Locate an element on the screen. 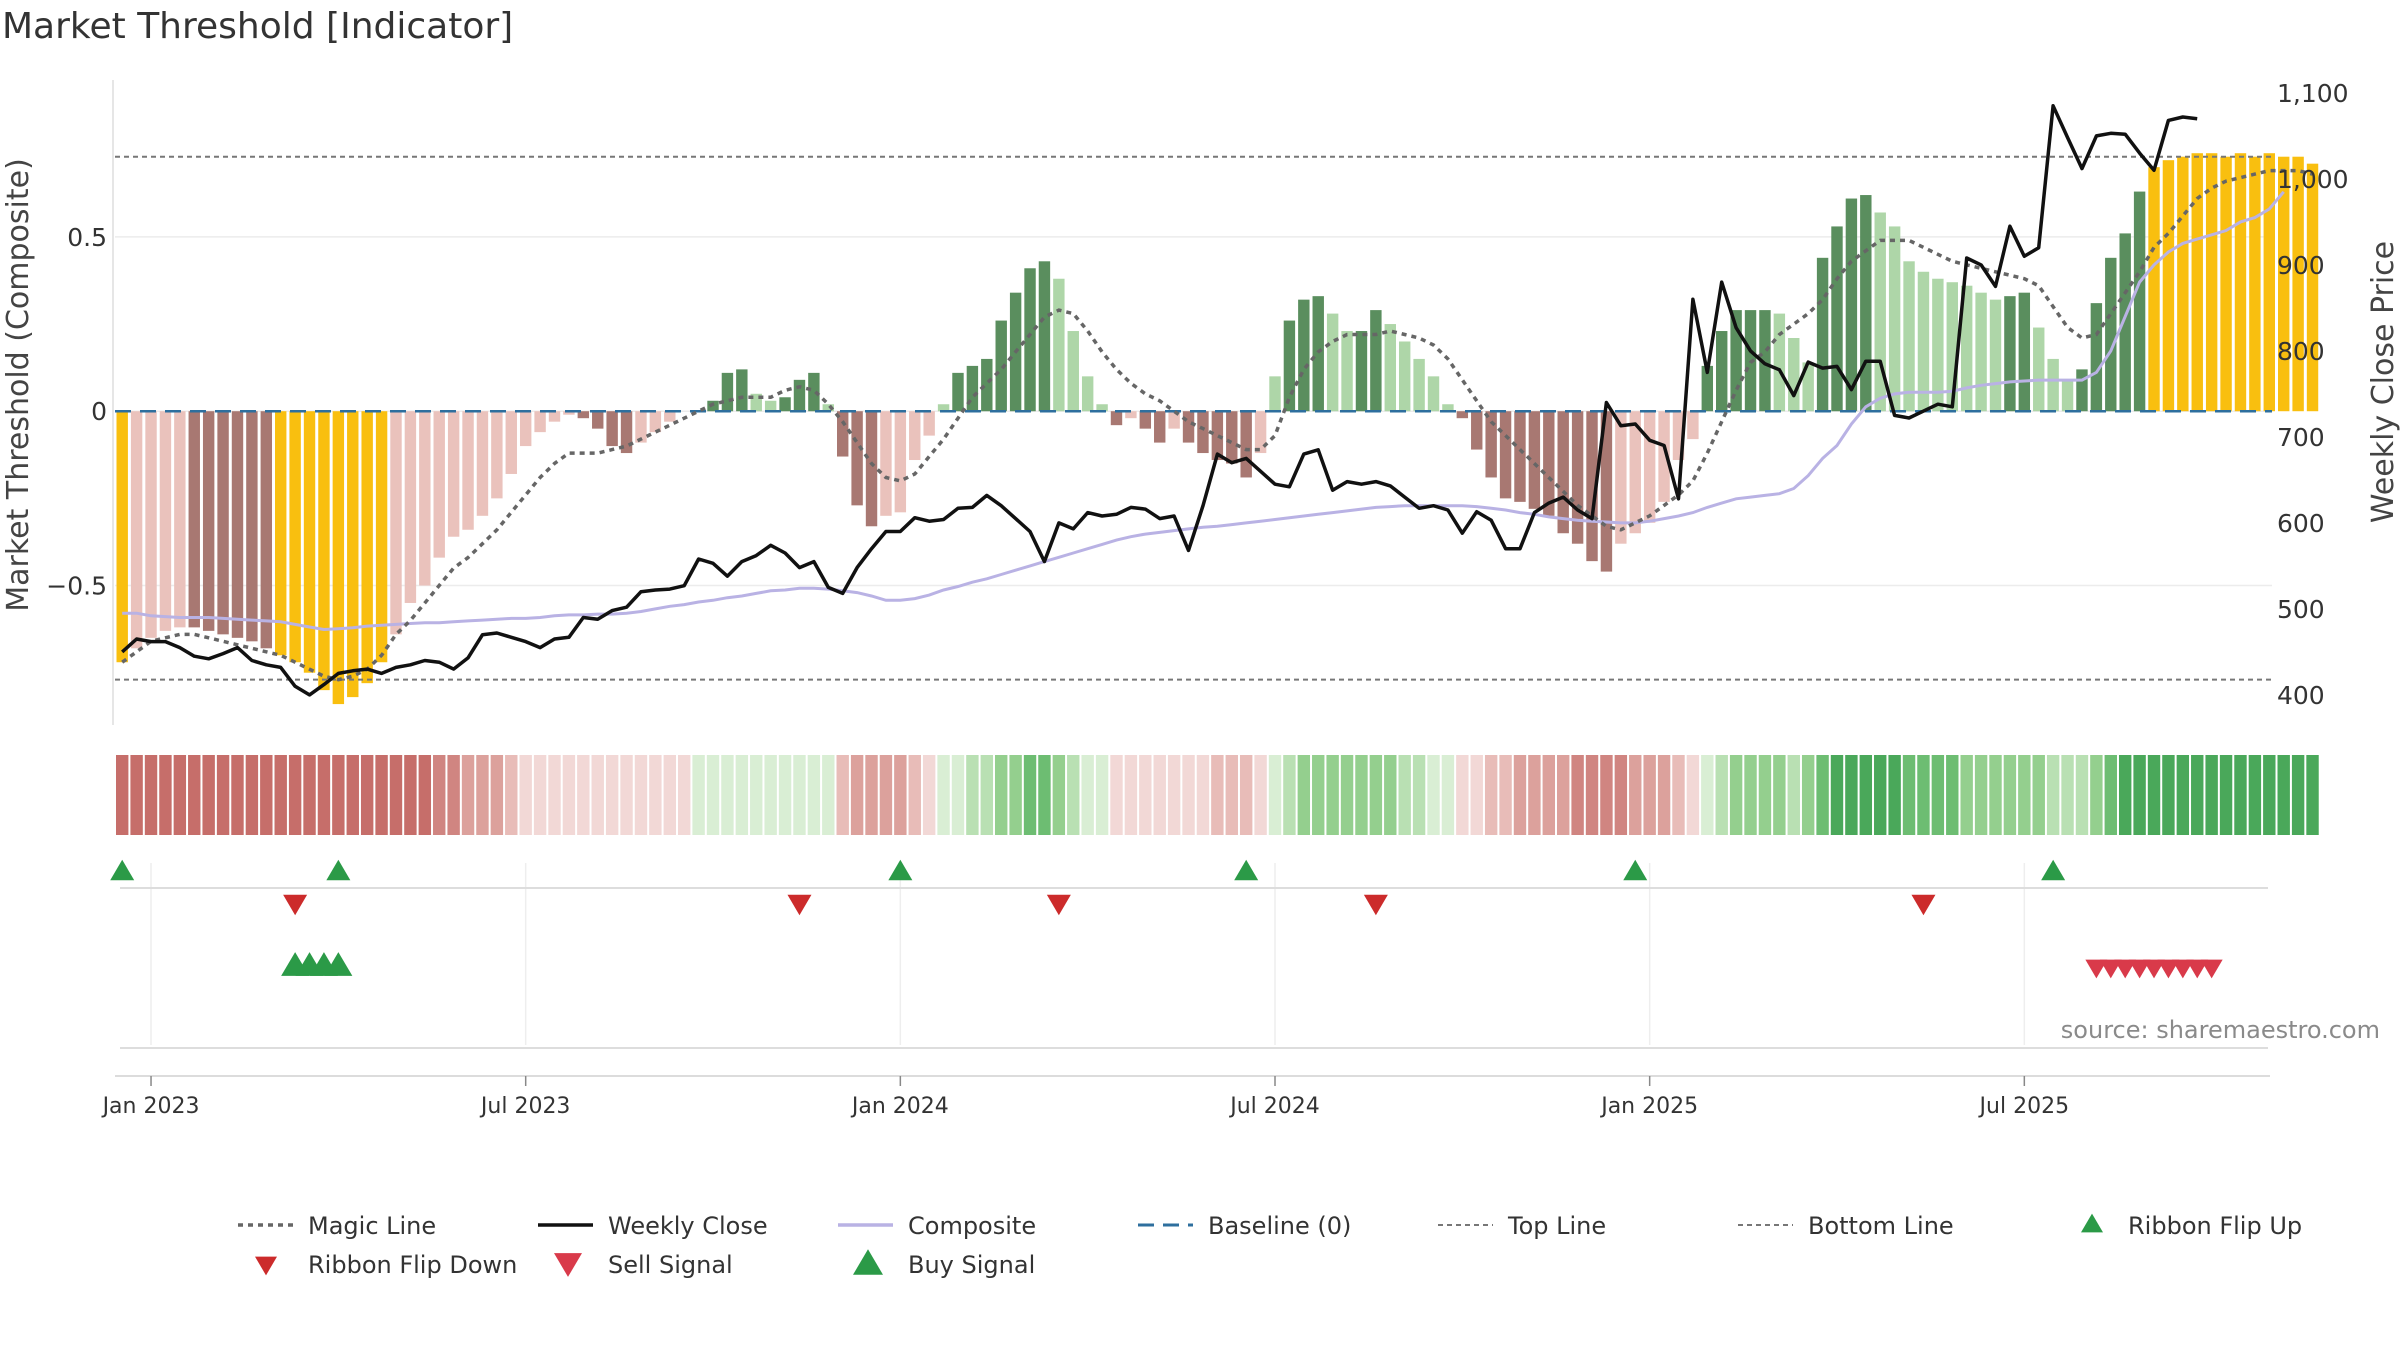 The width and height of the screenshot is (2400, 1350). legend-item-sell: Sell Signal is located at coordinates (643, 1265).